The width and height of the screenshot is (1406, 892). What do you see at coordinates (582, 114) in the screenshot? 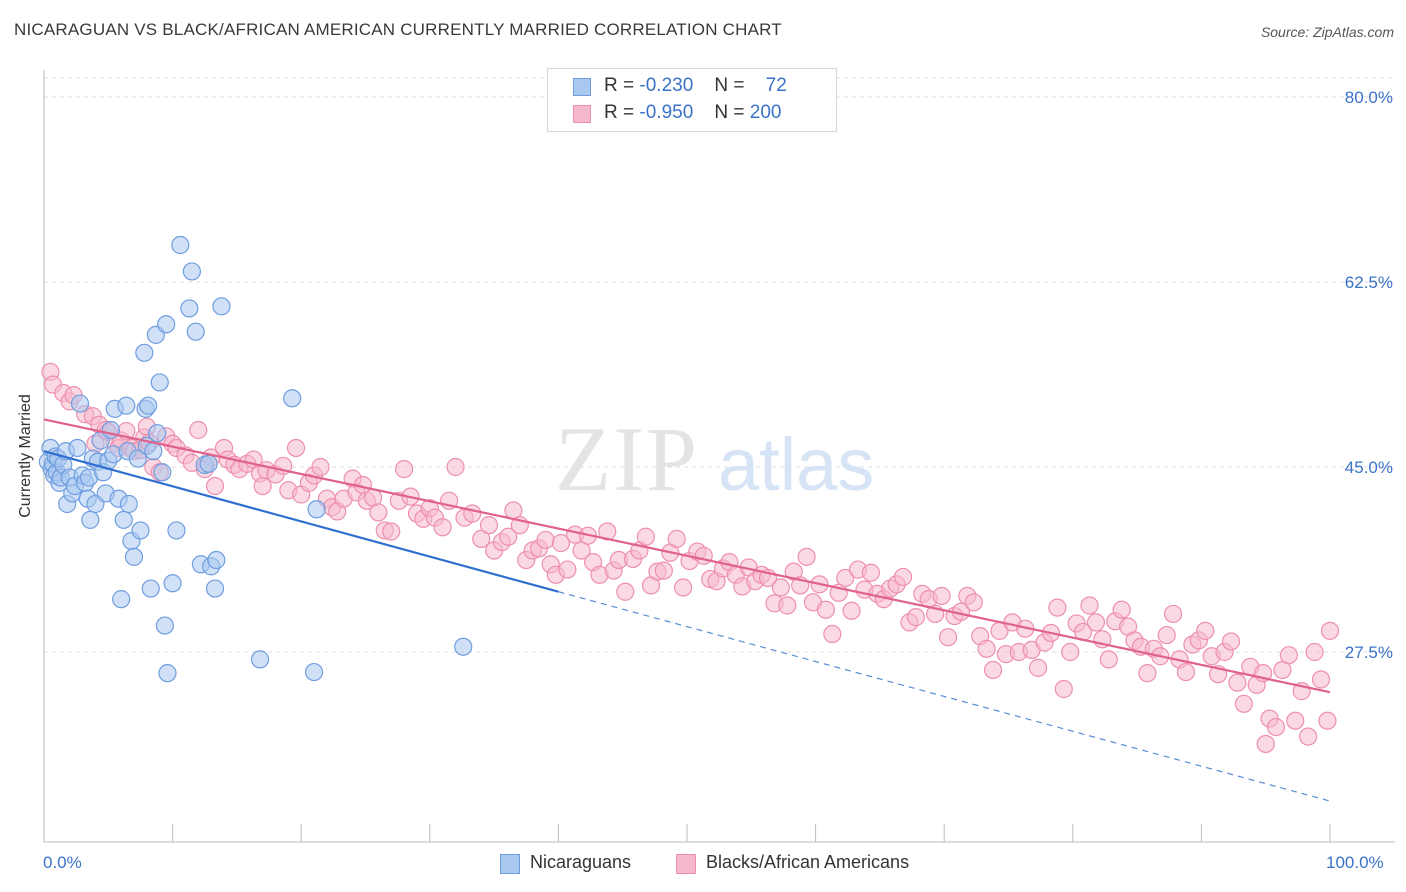
I see `legend-swatch-pink` at bounding box center [582, 114].